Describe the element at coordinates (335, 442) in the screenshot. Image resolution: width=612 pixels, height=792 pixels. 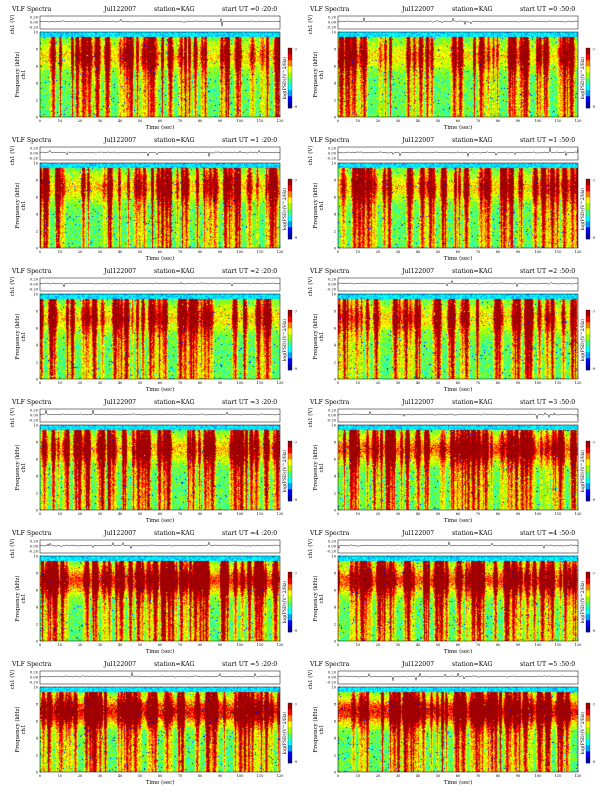
I see `y-tick-label: 8` at that location.